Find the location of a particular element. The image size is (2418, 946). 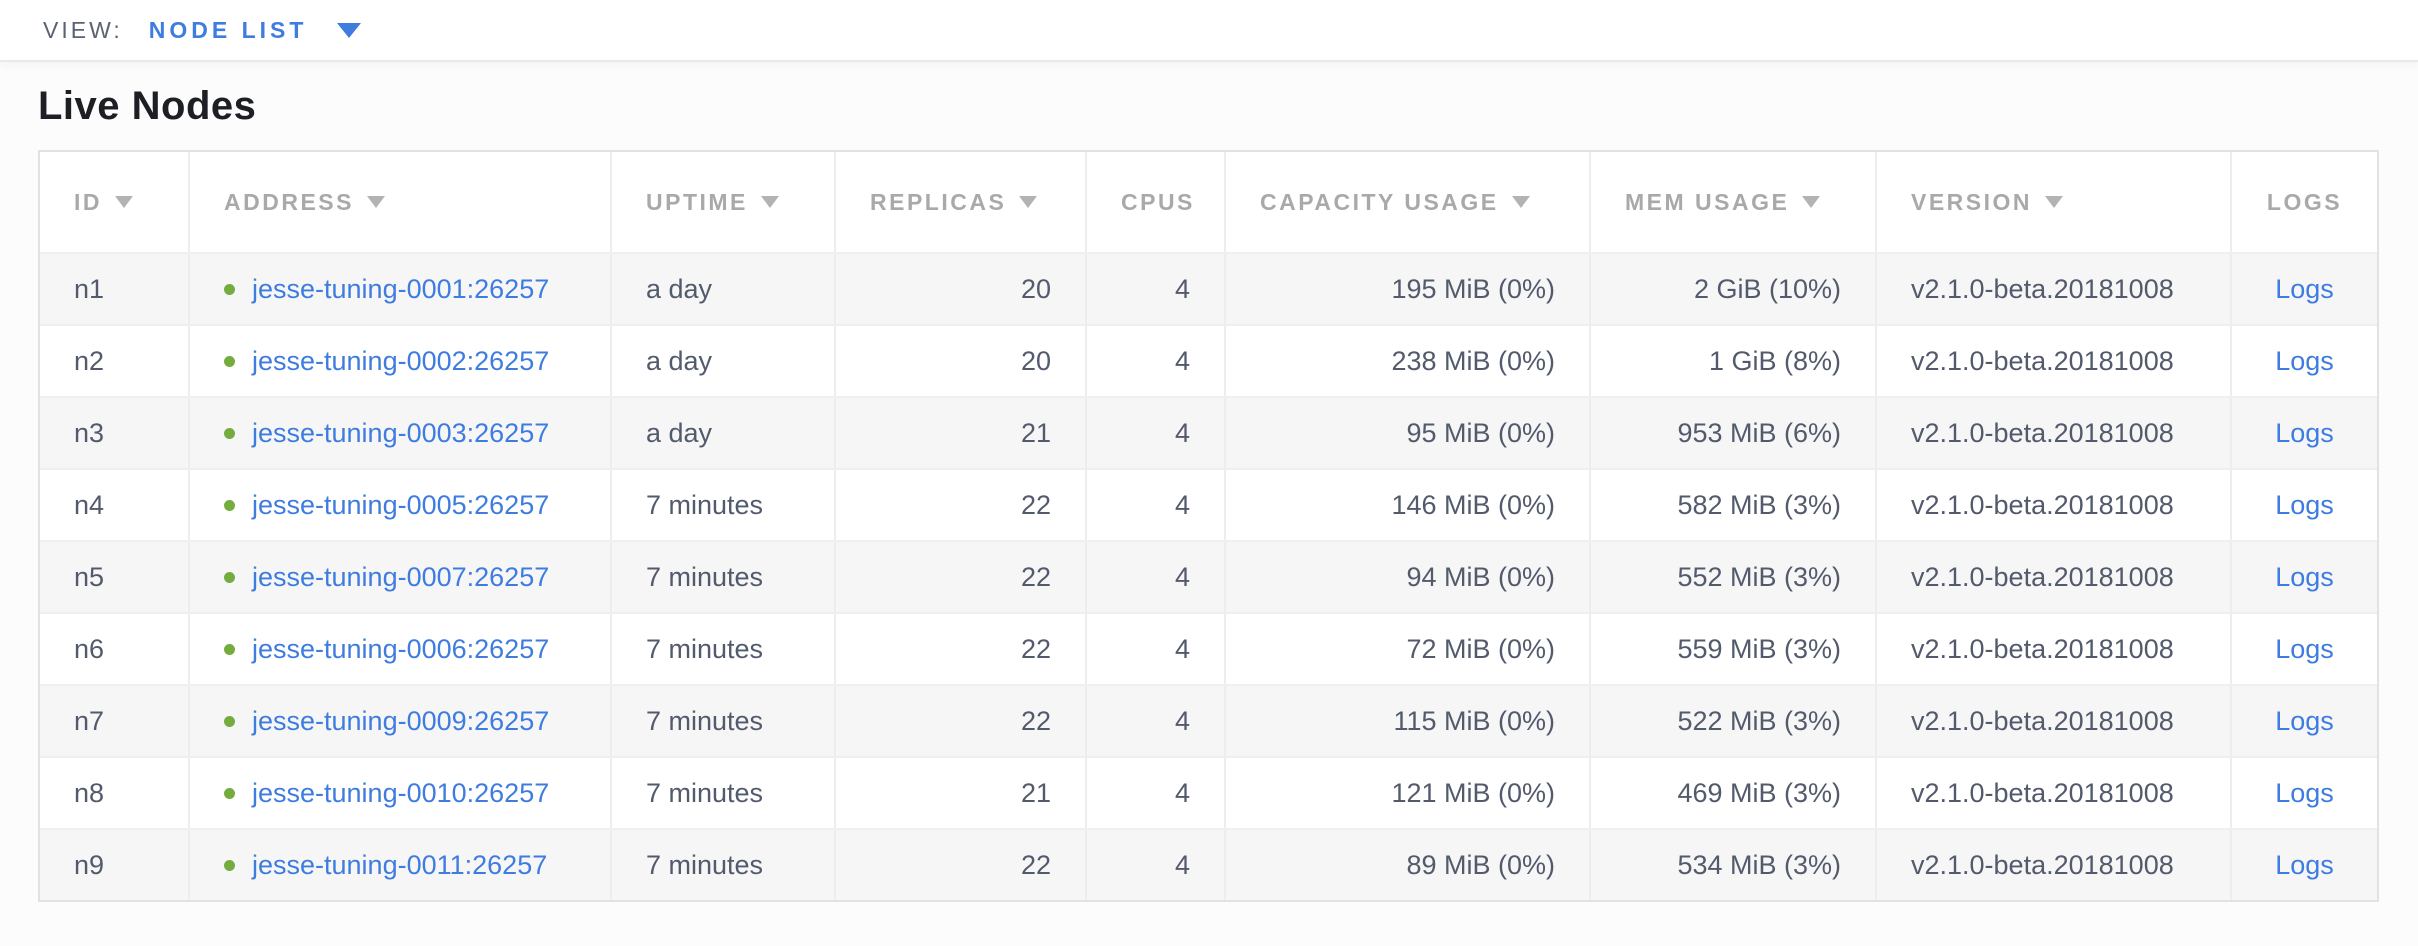

column-header-label: CAPACITY USAGE is located at coordinates (1379, 201).